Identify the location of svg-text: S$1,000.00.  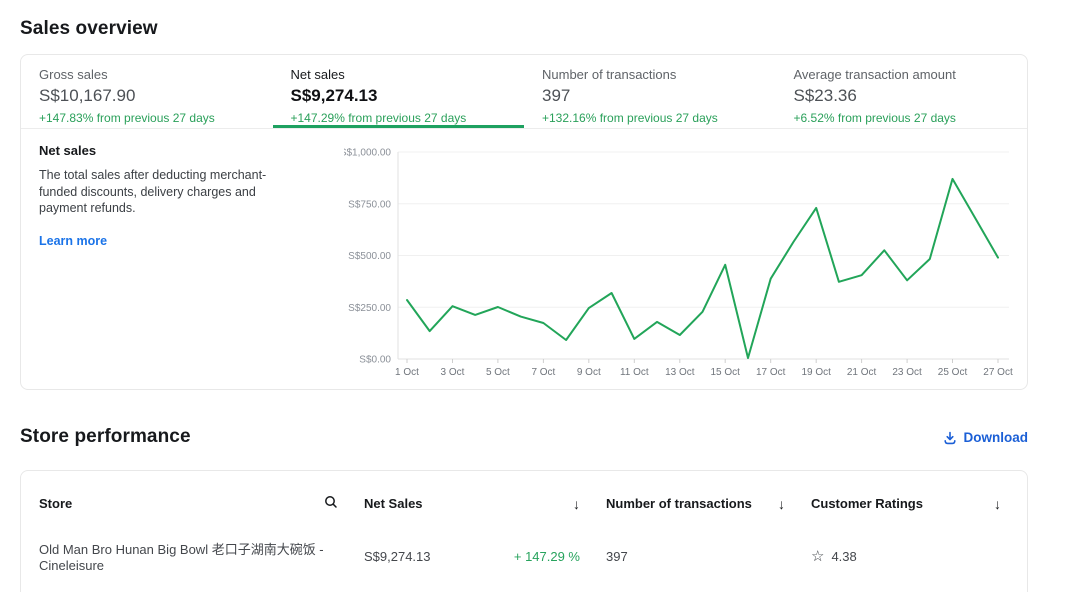
(367, 153).